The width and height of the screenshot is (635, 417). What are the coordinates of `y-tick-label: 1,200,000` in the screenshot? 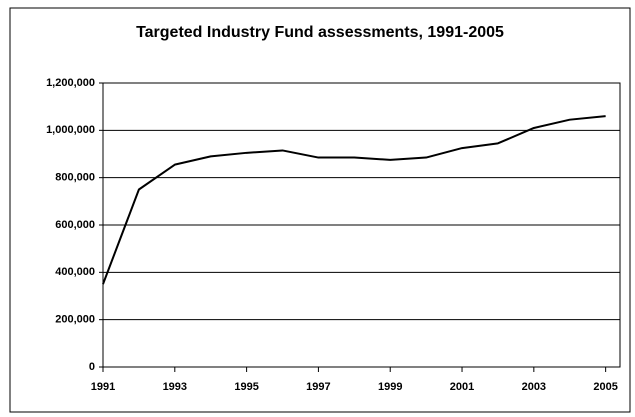 It's located at (70, 83).